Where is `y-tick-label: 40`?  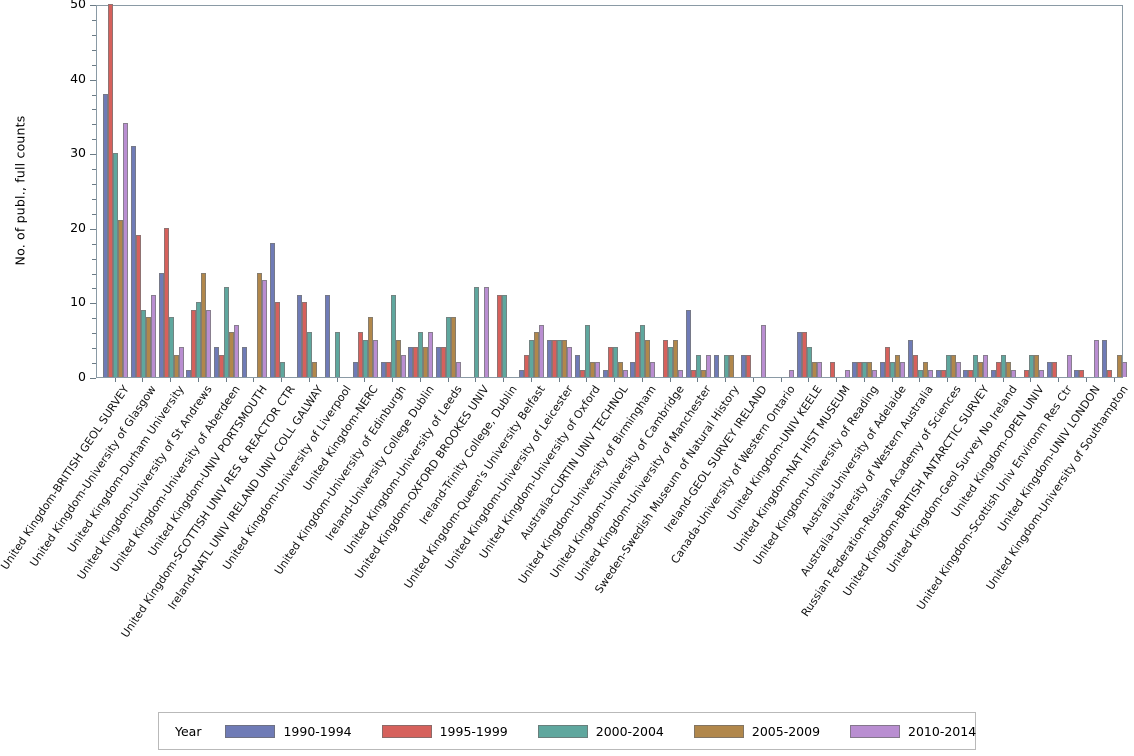 y-tick-label: 40 is located at coordinates (78, 78).